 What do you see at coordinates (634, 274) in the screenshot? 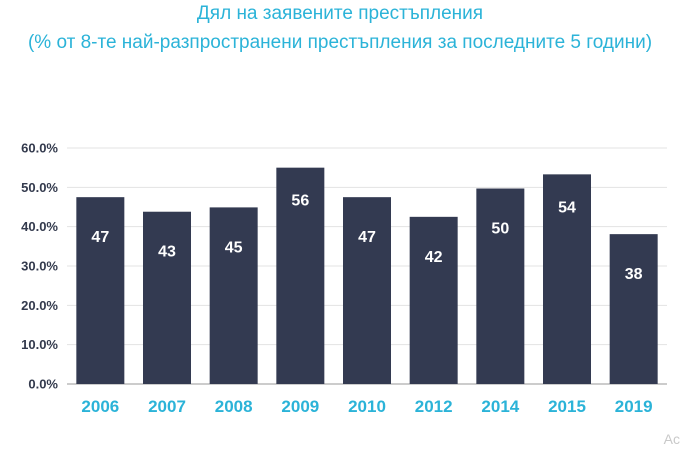
I see `data-label: 38` at bounding box center [634, 274].